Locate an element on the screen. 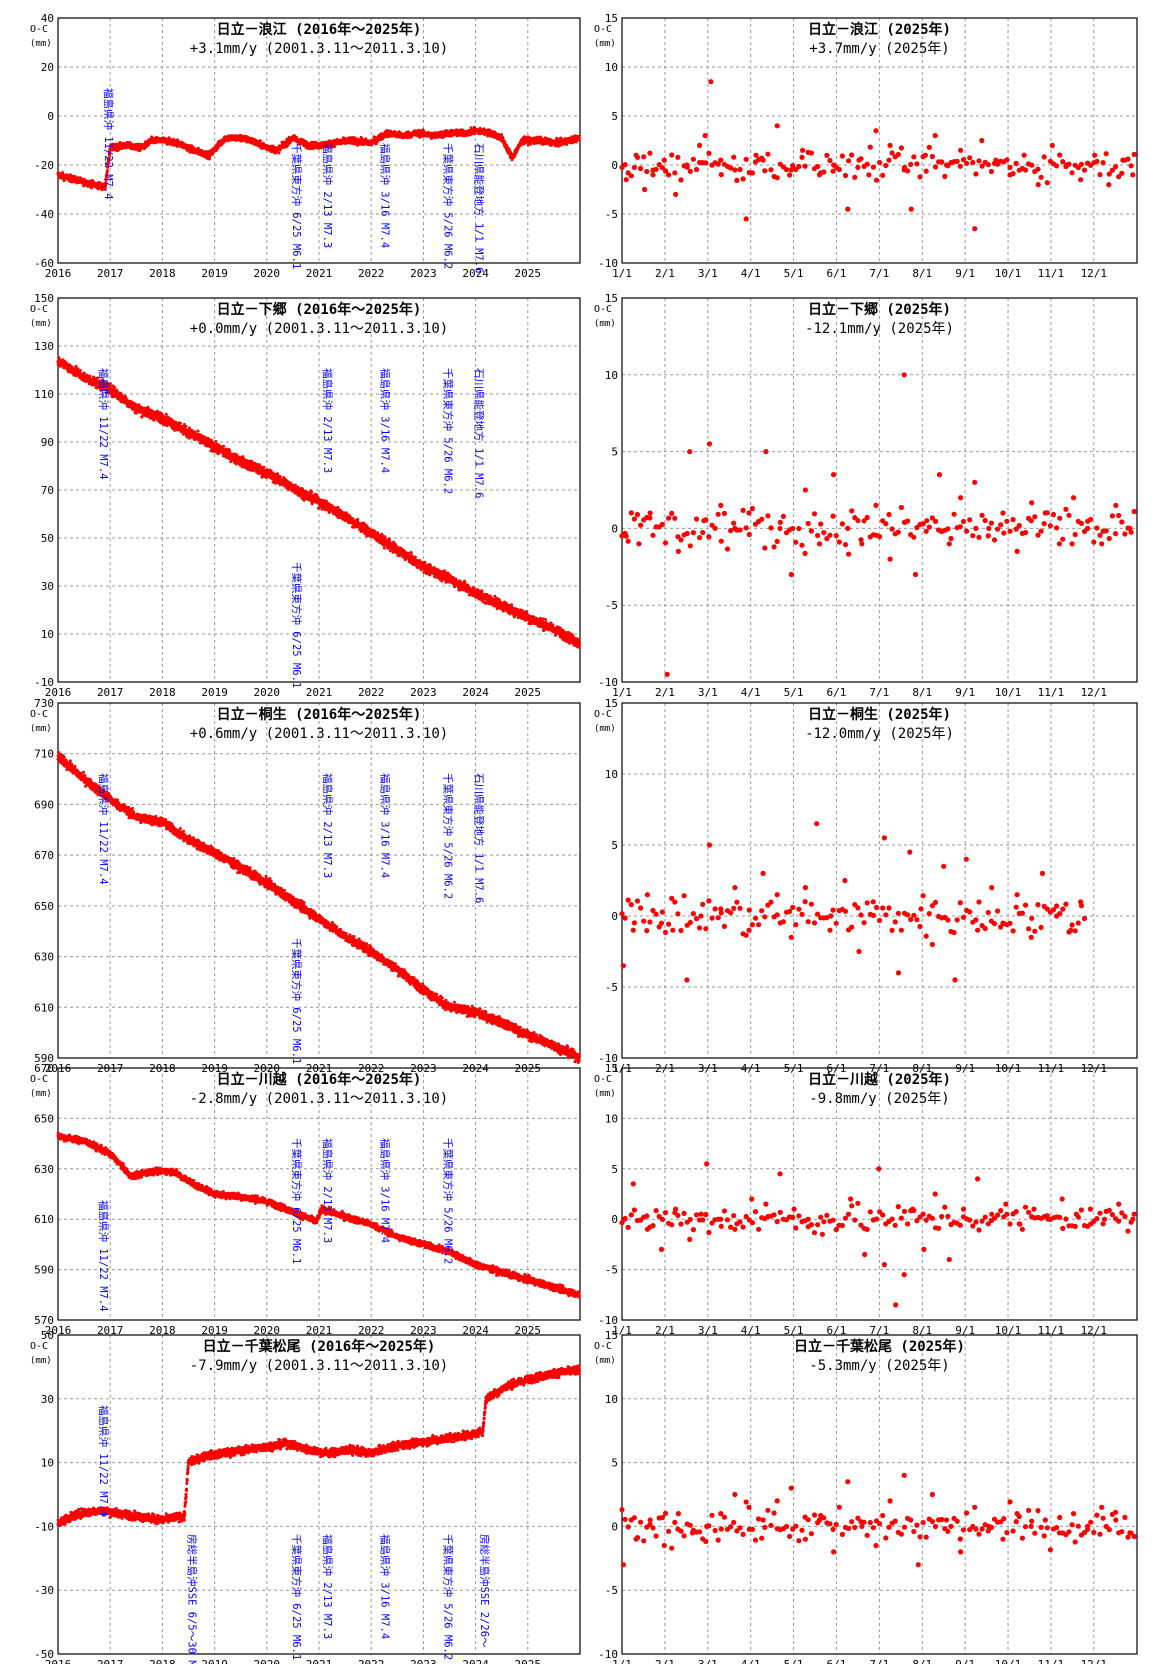  event-annotation: 石川県能登地方 1/1 M7.6 is located at coordinates (479, 208).